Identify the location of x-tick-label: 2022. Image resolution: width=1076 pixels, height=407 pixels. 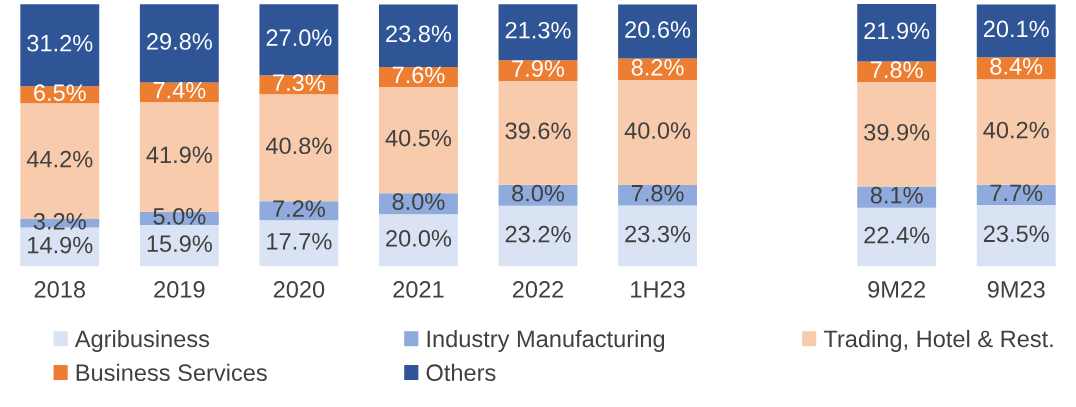
(538, 289).